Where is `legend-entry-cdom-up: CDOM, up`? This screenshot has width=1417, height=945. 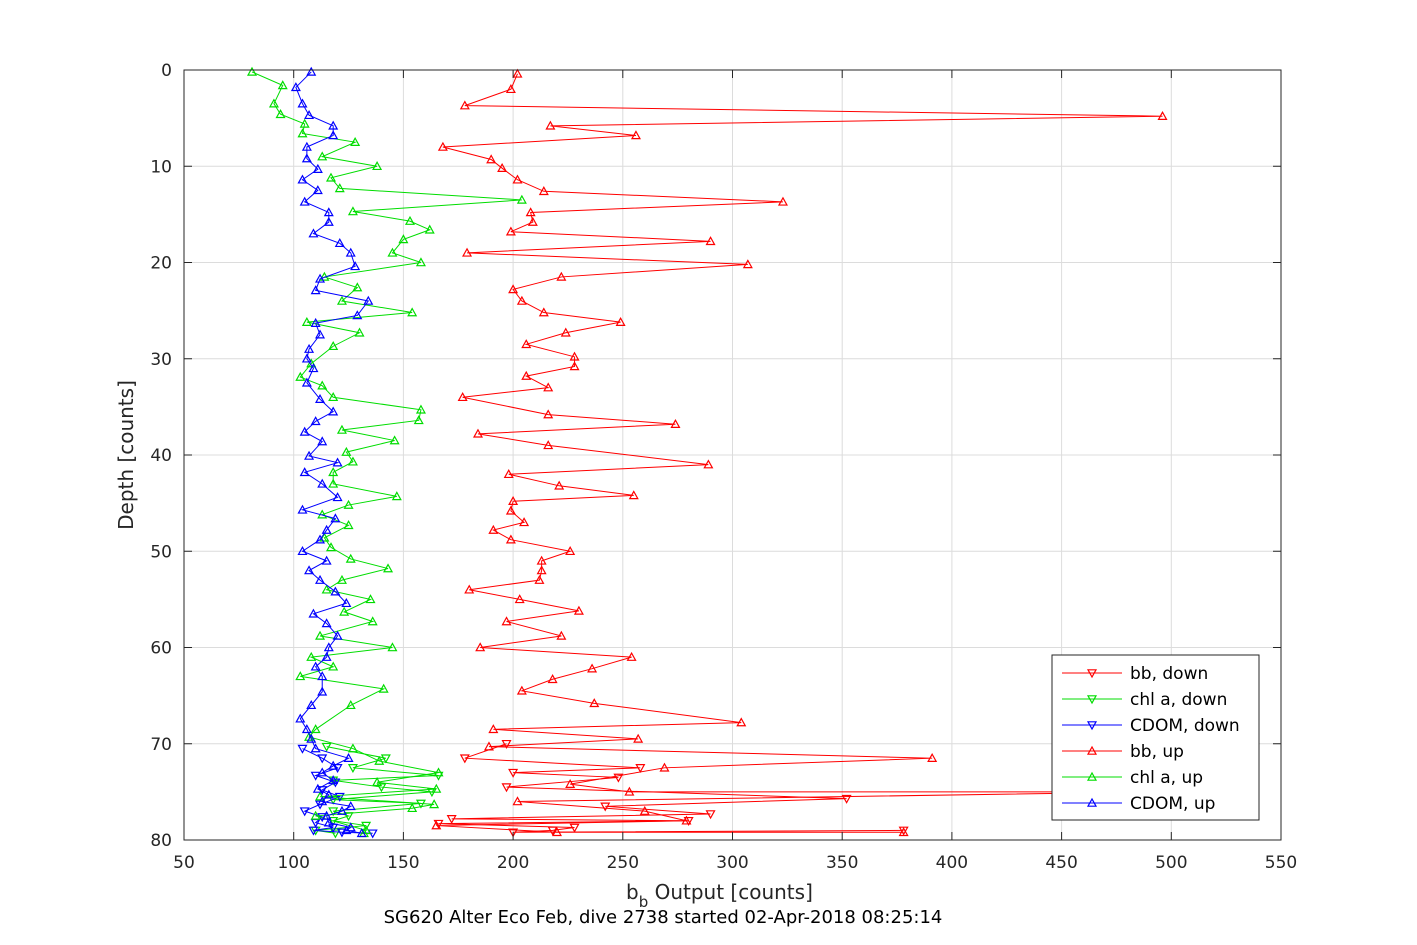
legend-entry-cdom-up: CDOM, up is located at coordinates (1138, 804).